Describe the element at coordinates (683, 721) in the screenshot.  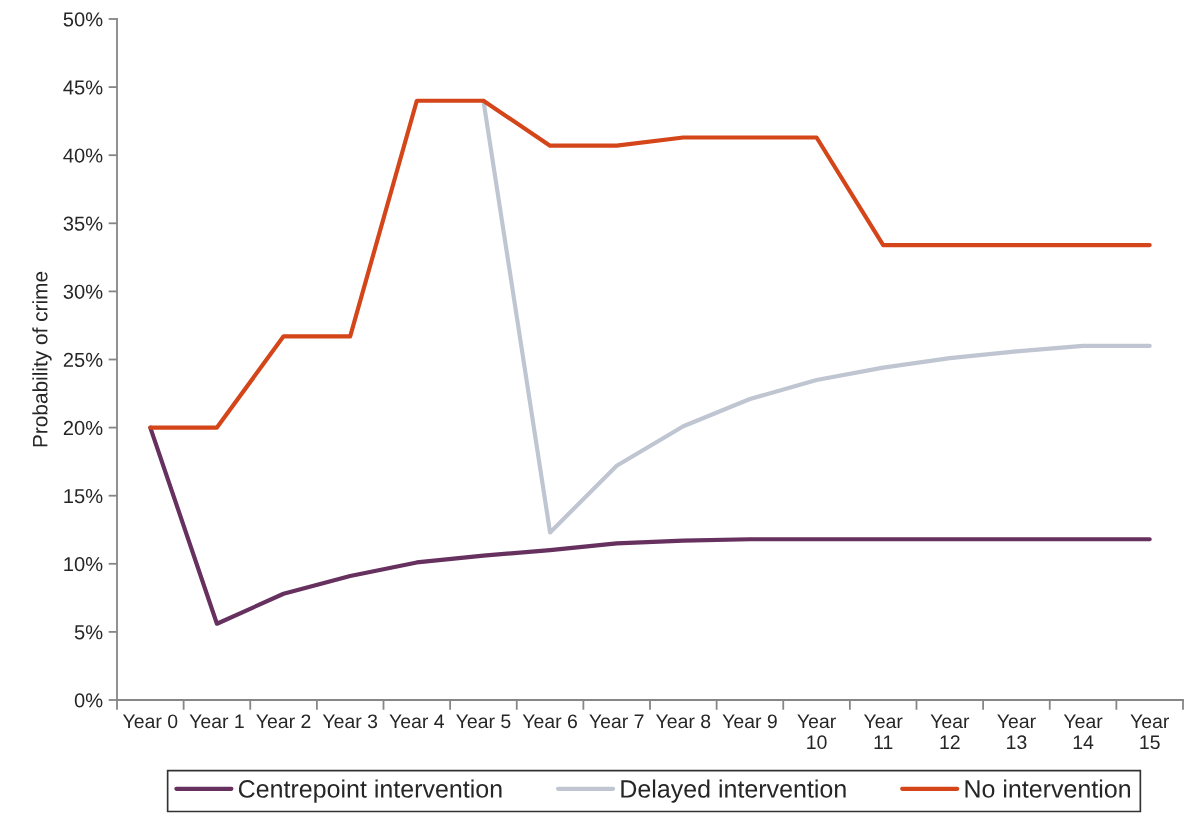
I see `x-tick-label: Year 8` at that location.